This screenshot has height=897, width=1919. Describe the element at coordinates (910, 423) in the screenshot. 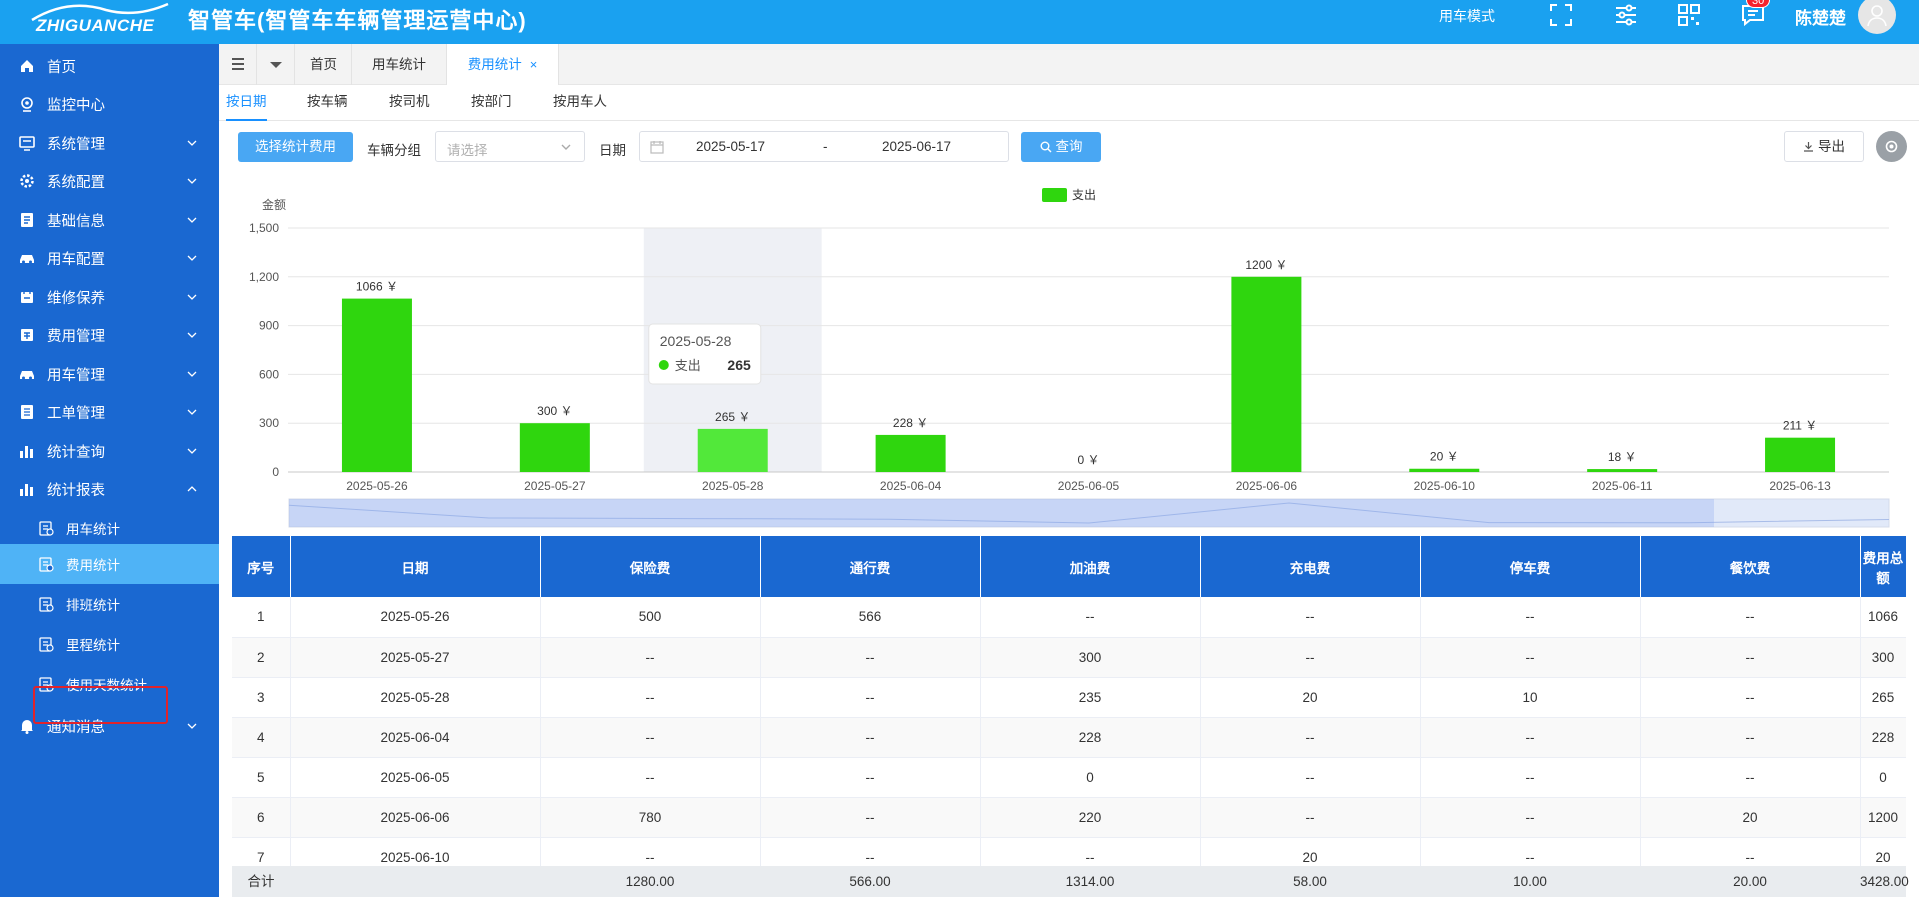

I see `data-label: 228 ￥` at that location.